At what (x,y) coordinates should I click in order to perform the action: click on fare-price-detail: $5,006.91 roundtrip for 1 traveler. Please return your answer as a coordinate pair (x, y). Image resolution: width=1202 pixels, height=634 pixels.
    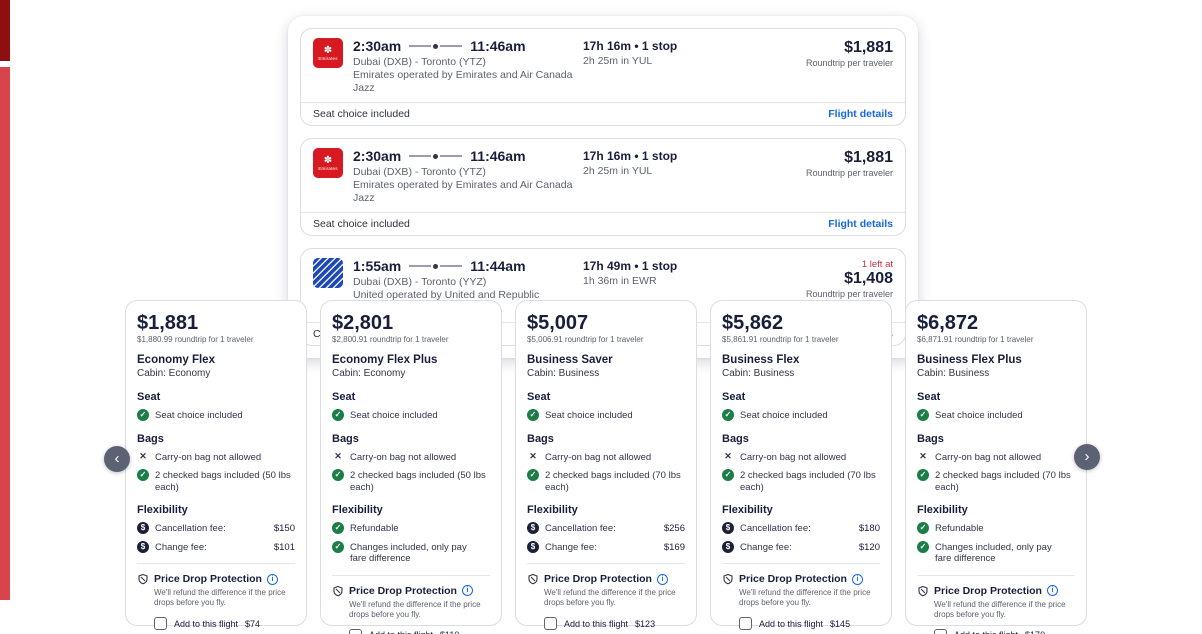
    Looking at the image, I should click on (585, 339).